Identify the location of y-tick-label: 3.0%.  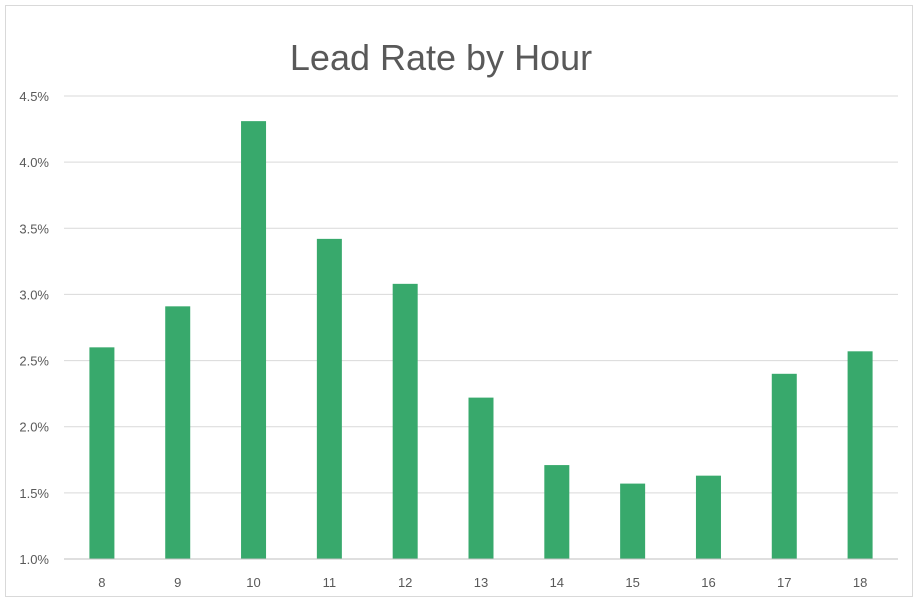
(34, 294).